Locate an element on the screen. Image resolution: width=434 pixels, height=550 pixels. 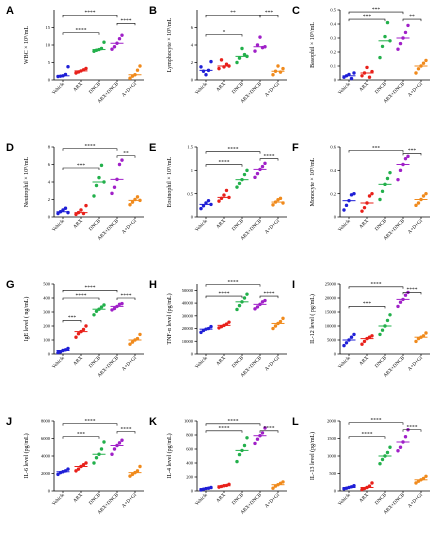
y-tick-label: 200 is located at coordinates (190, 477).